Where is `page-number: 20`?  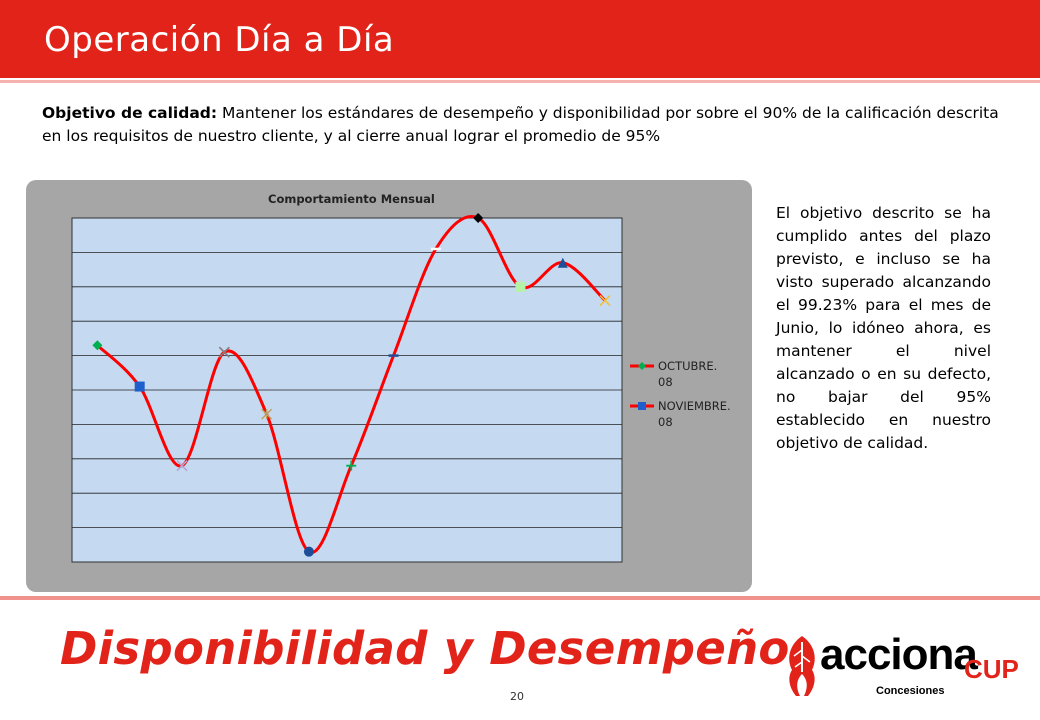
page-number: 20 is located at coordinates (517, 696).